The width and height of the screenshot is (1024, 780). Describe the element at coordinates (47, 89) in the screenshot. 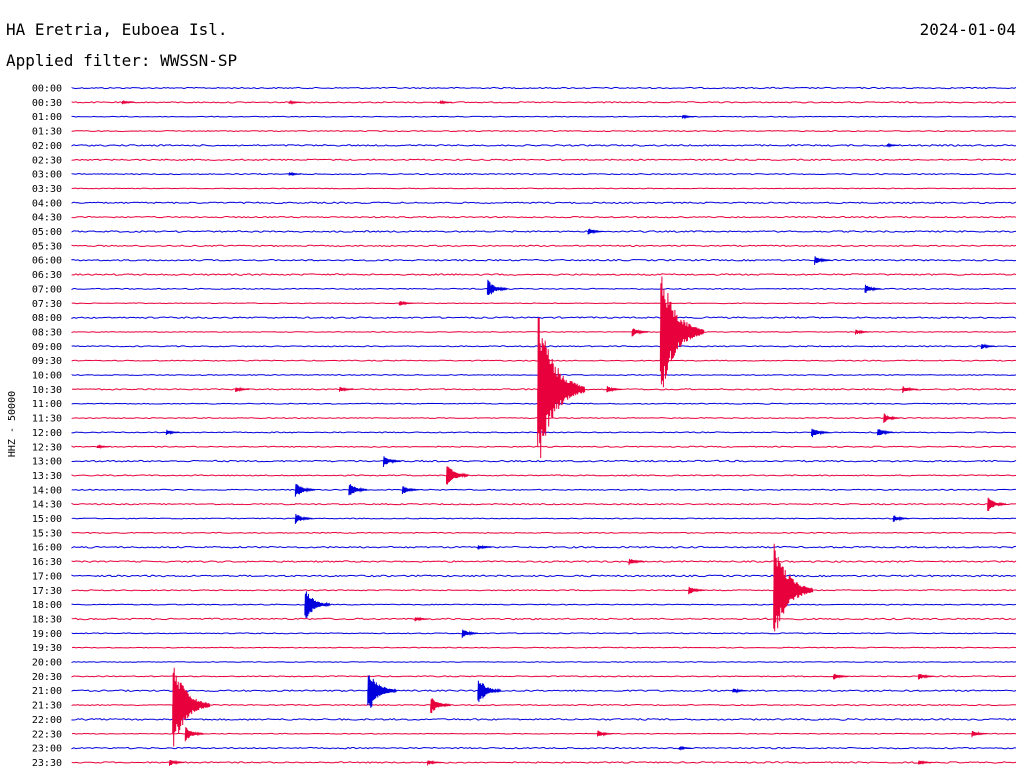

I see `time-tick-label: 00:00` at that location.